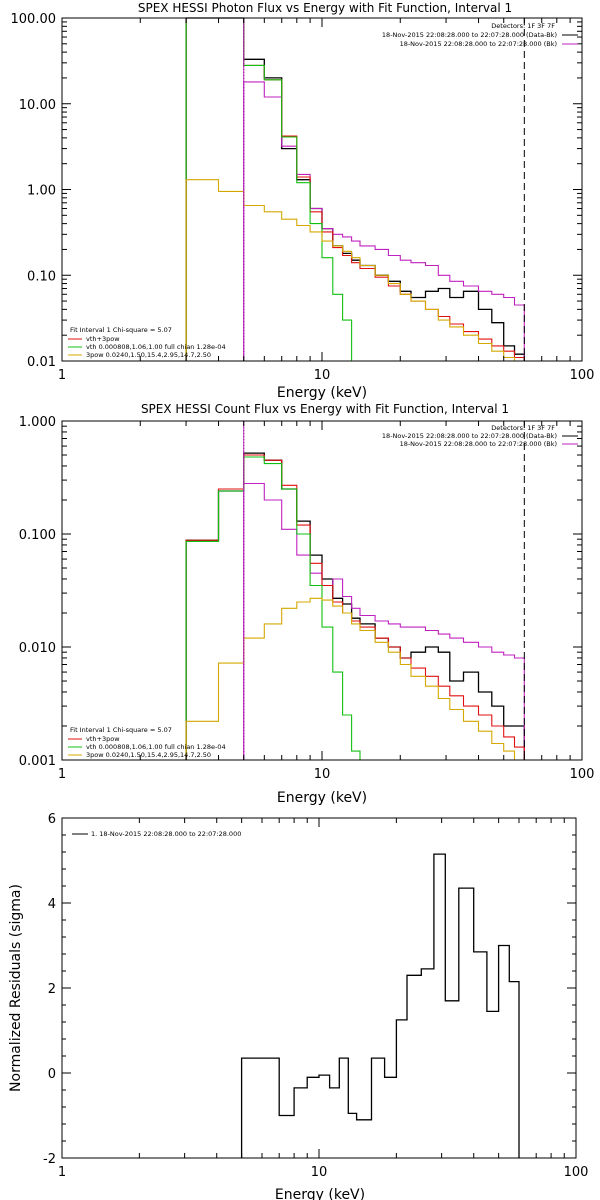 This screenshot has height=1200, width=600. What do you see at coordinates (37, 648) in the screenshot?
I see `y-tick-label: 0.010` at bounding box center [37, 648].